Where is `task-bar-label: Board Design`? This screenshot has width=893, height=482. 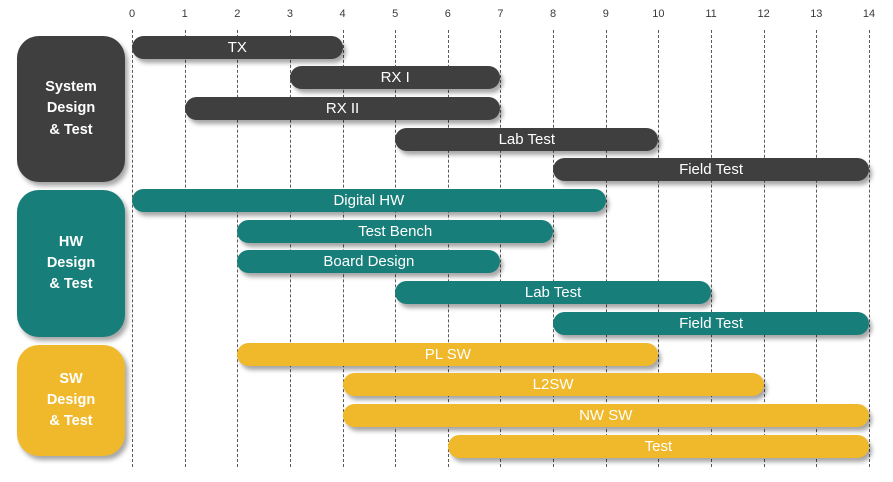
task-bar-label: Board Design is located at coordinates (369, 262).